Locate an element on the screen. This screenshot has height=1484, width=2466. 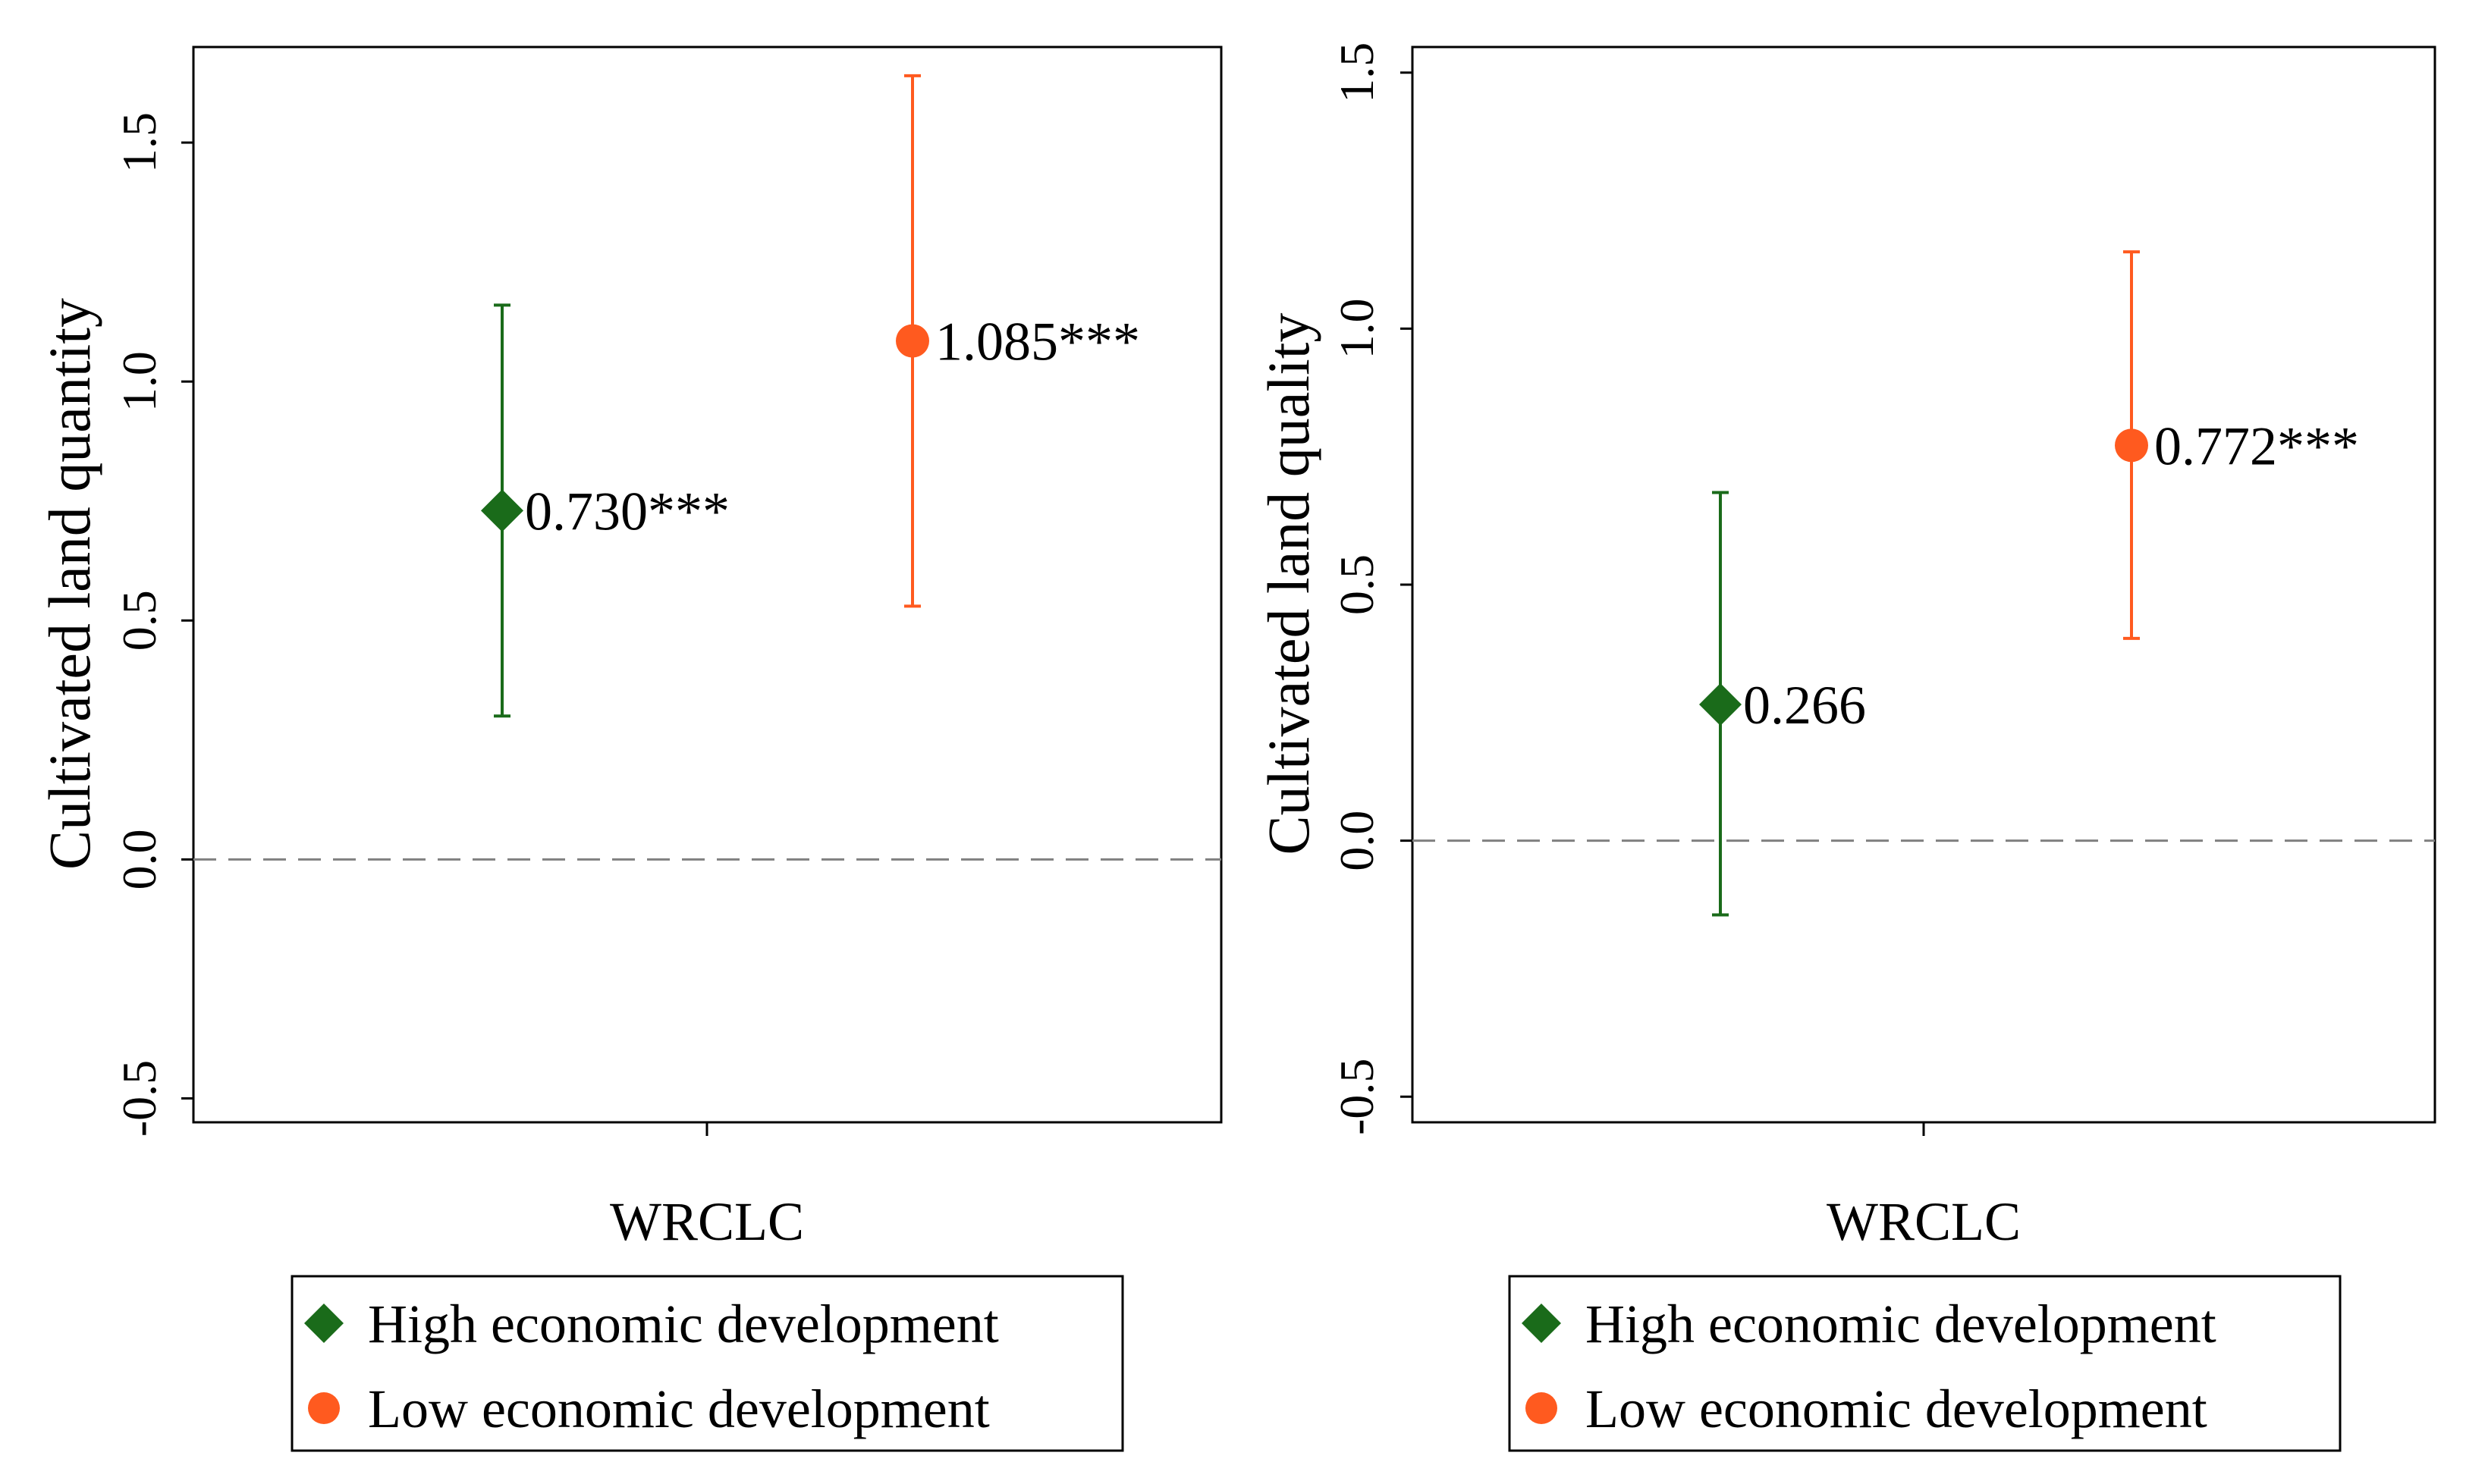
data-label: 1.085*** is located at coordinates (1037, 342).